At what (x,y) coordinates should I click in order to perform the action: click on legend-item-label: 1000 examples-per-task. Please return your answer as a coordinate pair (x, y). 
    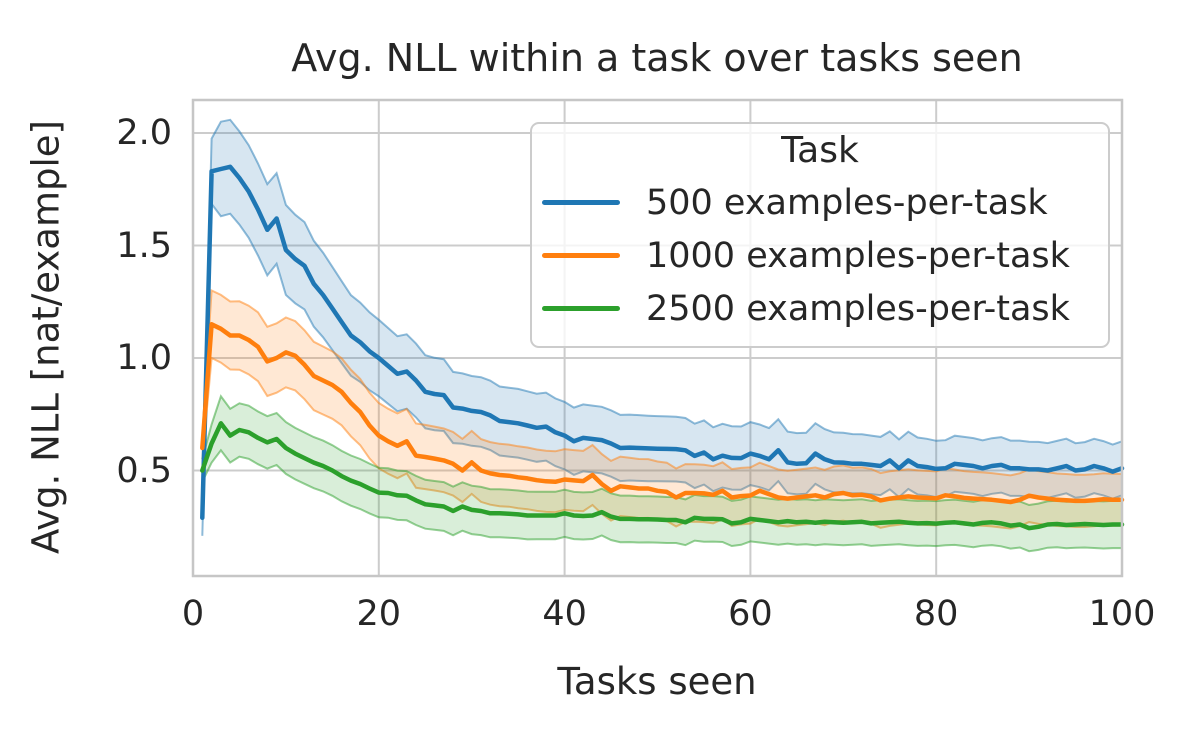
    Looking at the image, I should click on (858, 255).